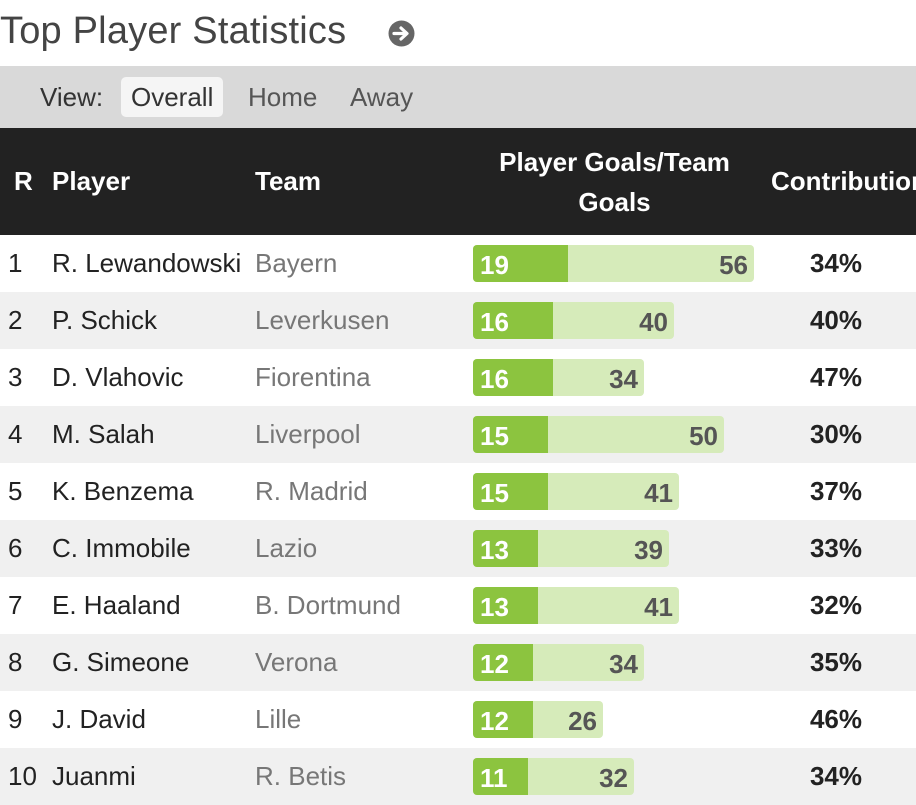  Describe the element at coordinates (836, 377) in the screenshot. I see `contribution-value: 47%` at that location.